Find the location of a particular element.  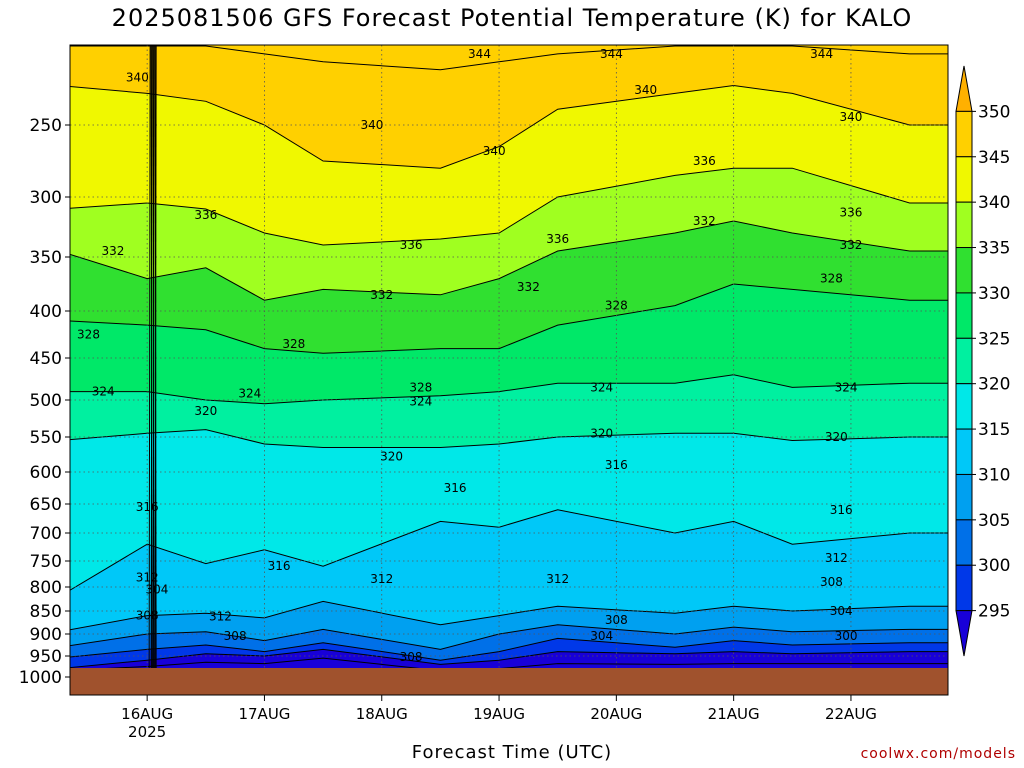

colorbar-label: 315 is located at coordinates (994, 430).